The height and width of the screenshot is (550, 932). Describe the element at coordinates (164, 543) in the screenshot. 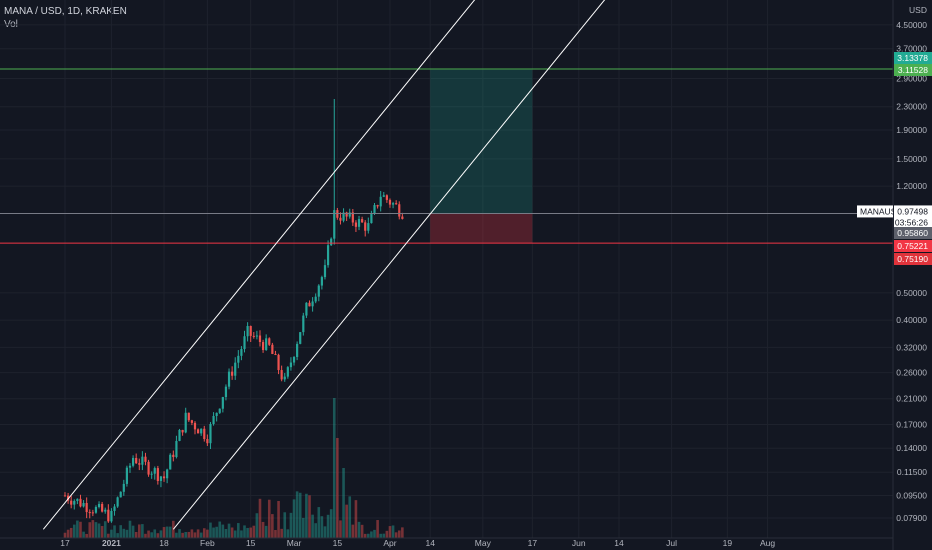

I see `x-tick-label: 18` at that location.